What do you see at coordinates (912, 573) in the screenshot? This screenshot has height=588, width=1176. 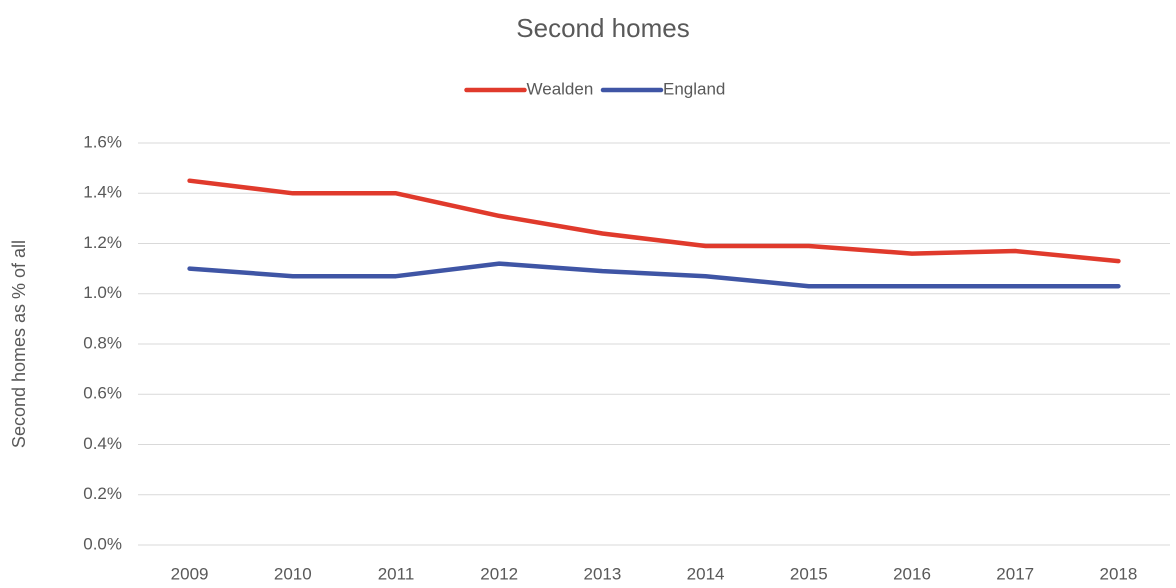 I see `x-tick-label: 2016` at bounding box center [912, 573].